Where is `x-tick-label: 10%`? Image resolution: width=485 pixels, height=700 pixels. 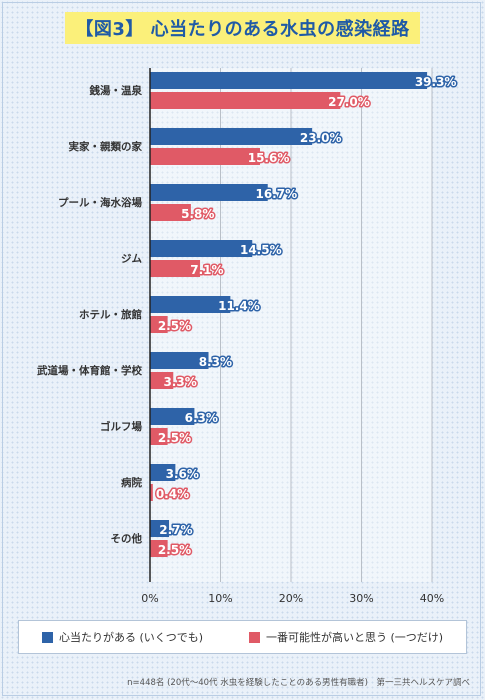
x-tick-label: 10% is located at coordinates (220, 598).